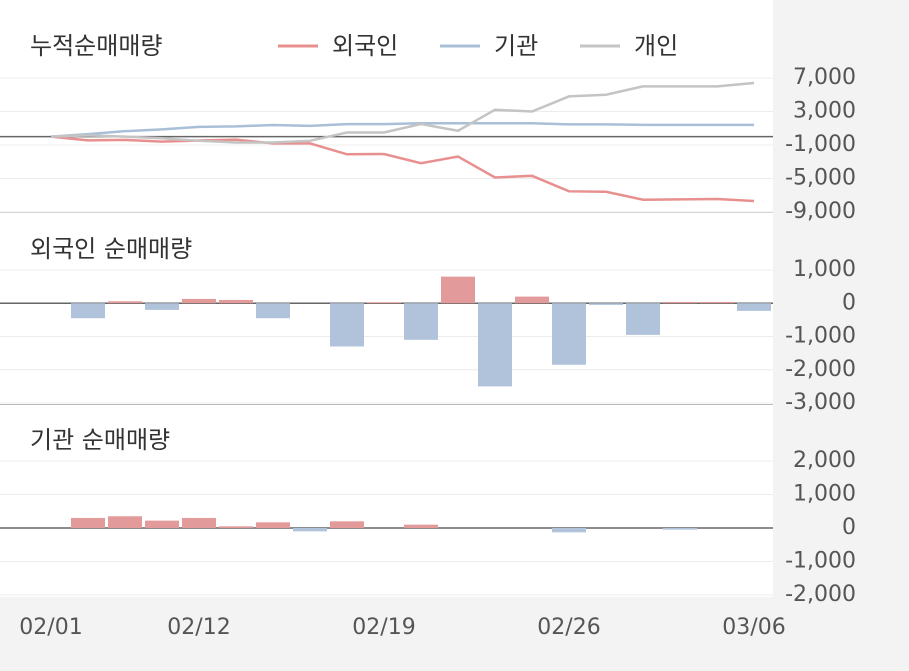 The width and height of the screenshot is (909, 671). I want to click on x-tick-label: 02/01, so click(50, 627).